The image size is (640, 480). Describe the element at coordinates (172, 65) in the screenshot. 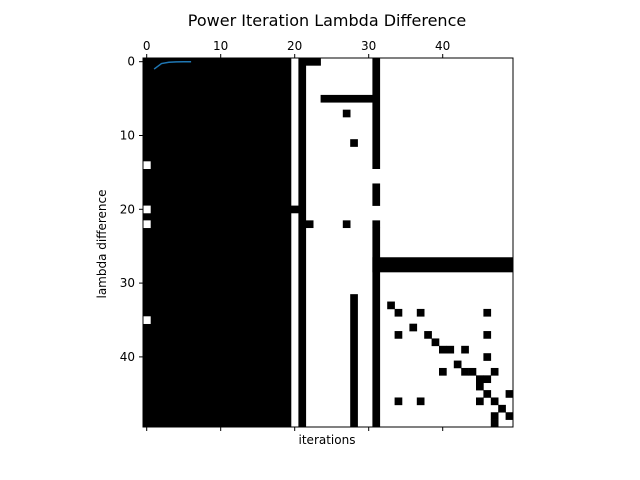

I see `series-line` at that location.